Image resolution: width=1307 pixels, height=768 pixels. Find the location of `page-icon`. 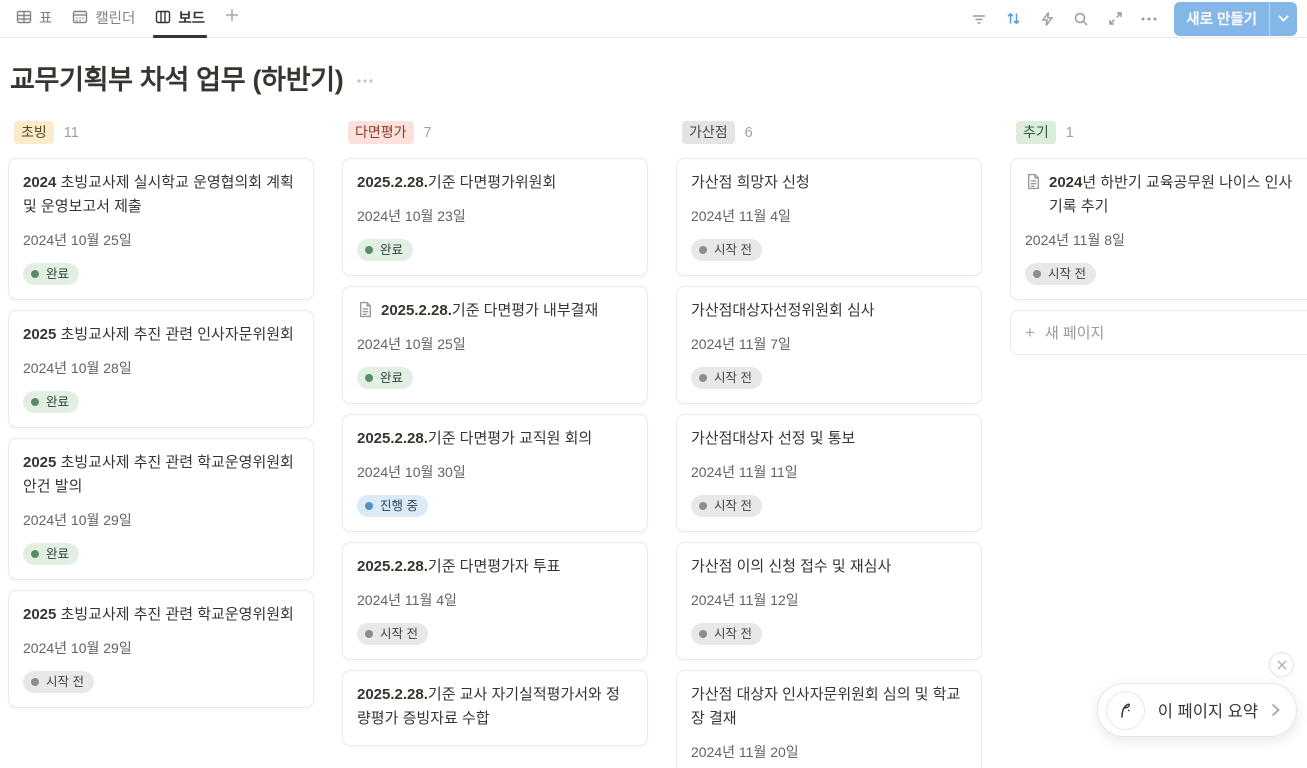

page-icon is located at coordinates (1033, 195).